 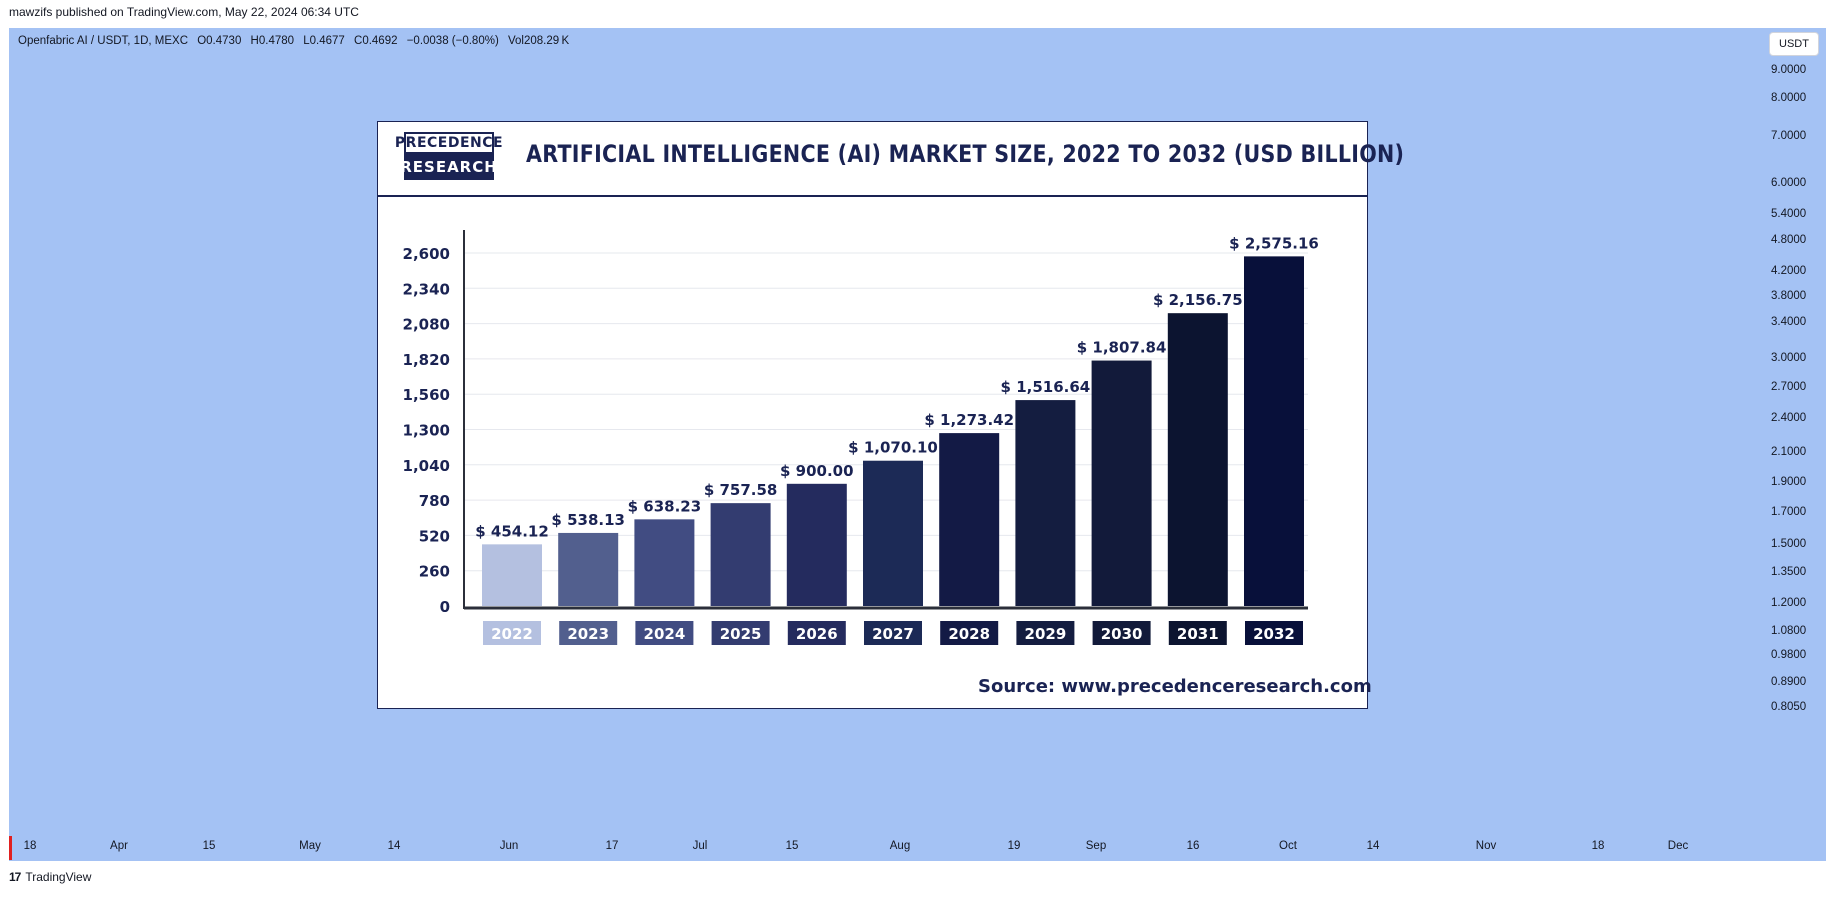 What do you see at coordinates (1014, 846) in the screenshot?
I see `time-tick: 19` at bounding box center [1014, 846].